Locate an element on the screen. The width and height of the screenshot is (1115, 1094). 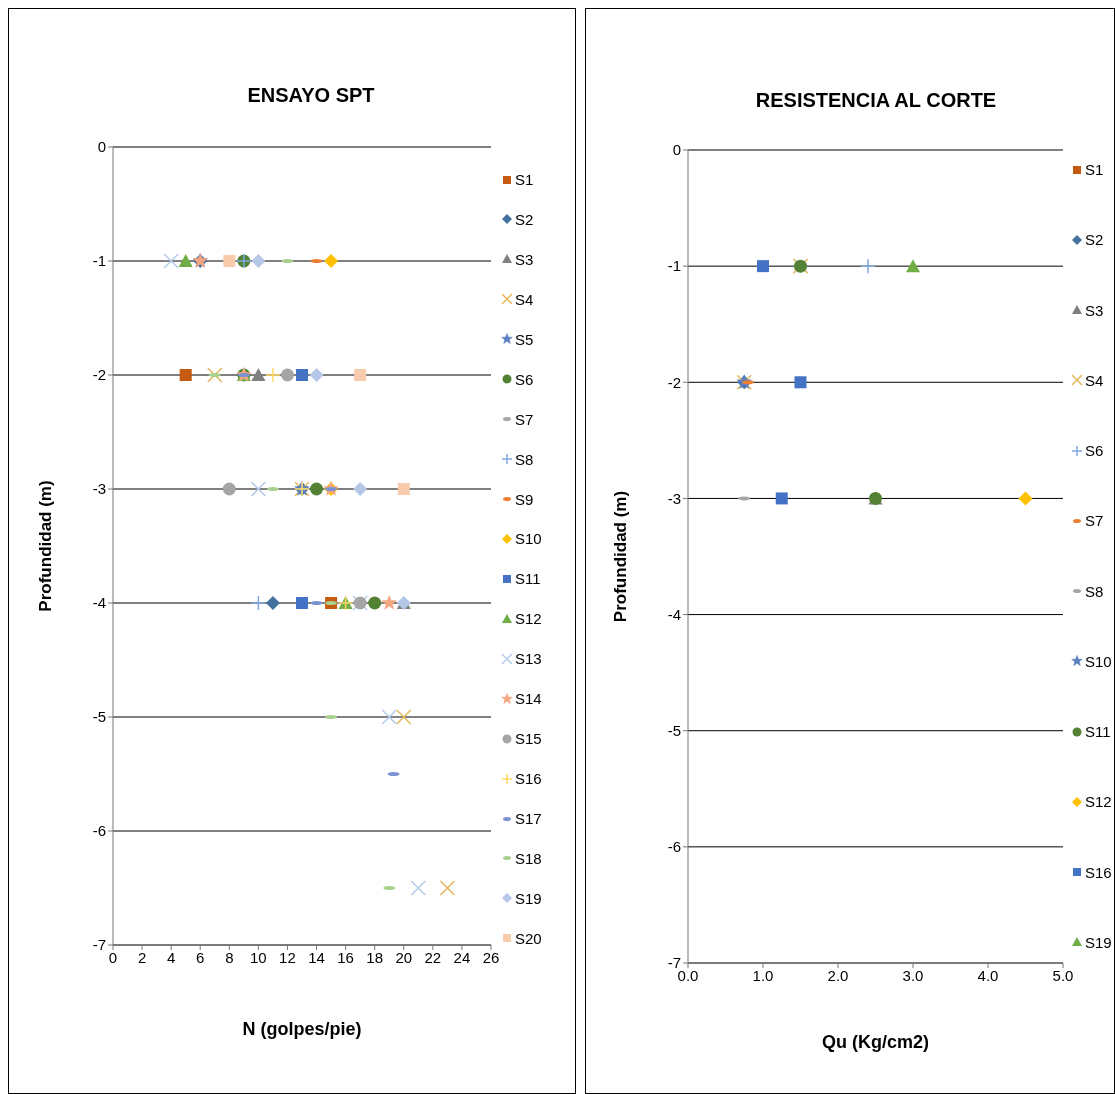
x-tick-label: 6 is located at coordinates (200, 957).